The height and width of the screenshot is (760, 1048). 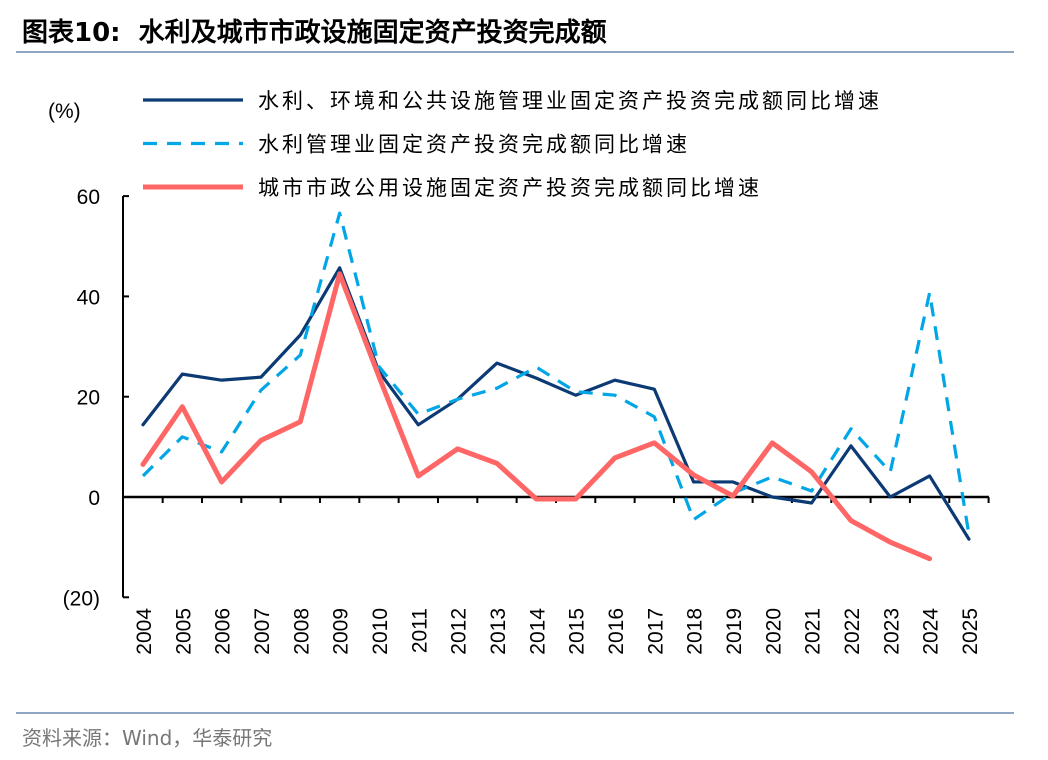 What do you see at coordinates (734, 631) in the screenshot?
I see `x-tick-label: 2019` at bounding box center [734, 631].